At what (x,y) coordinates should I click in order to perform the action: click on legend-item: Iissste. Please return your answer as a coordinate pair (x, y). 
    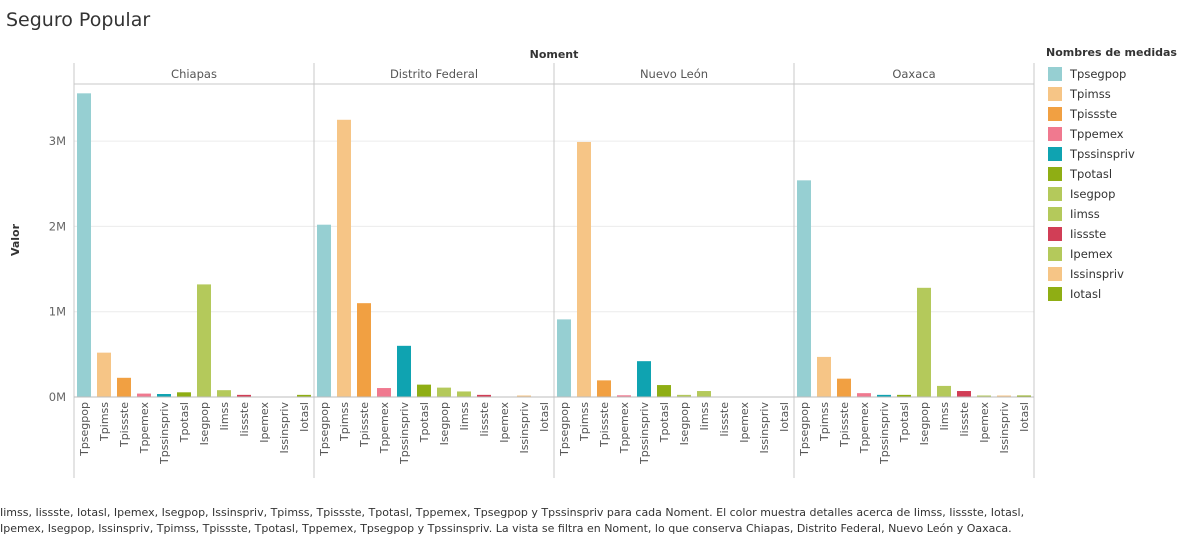
    Looking at the image, I should click on (1116, 234).